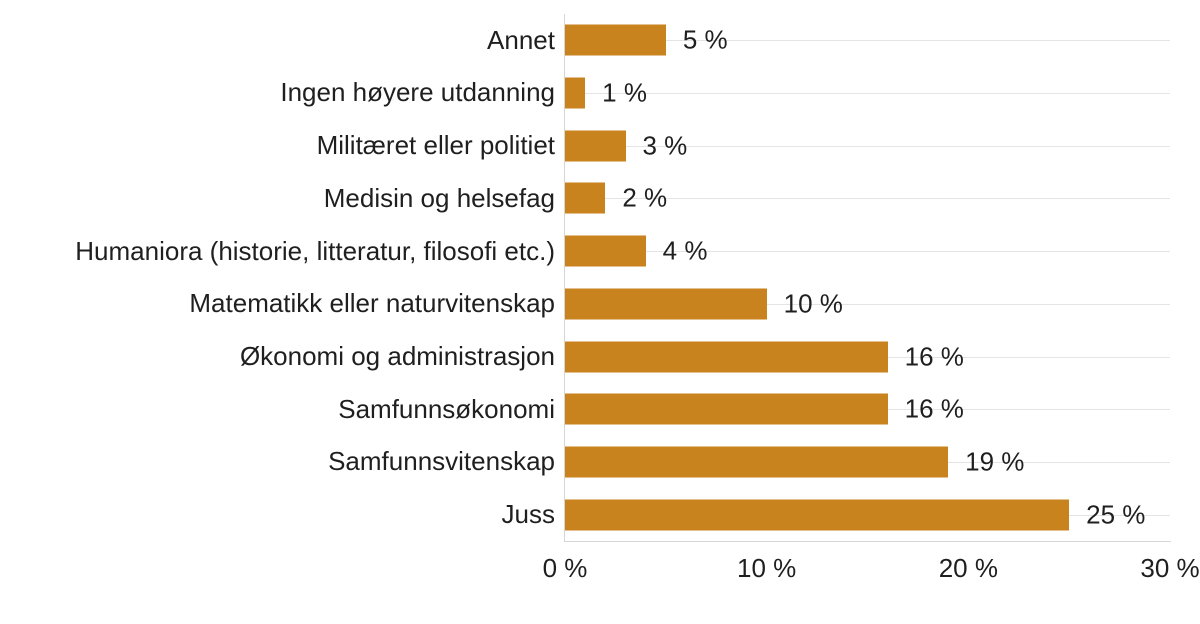  I want to click on row-plot-area: 25 %, so click(867, 514).